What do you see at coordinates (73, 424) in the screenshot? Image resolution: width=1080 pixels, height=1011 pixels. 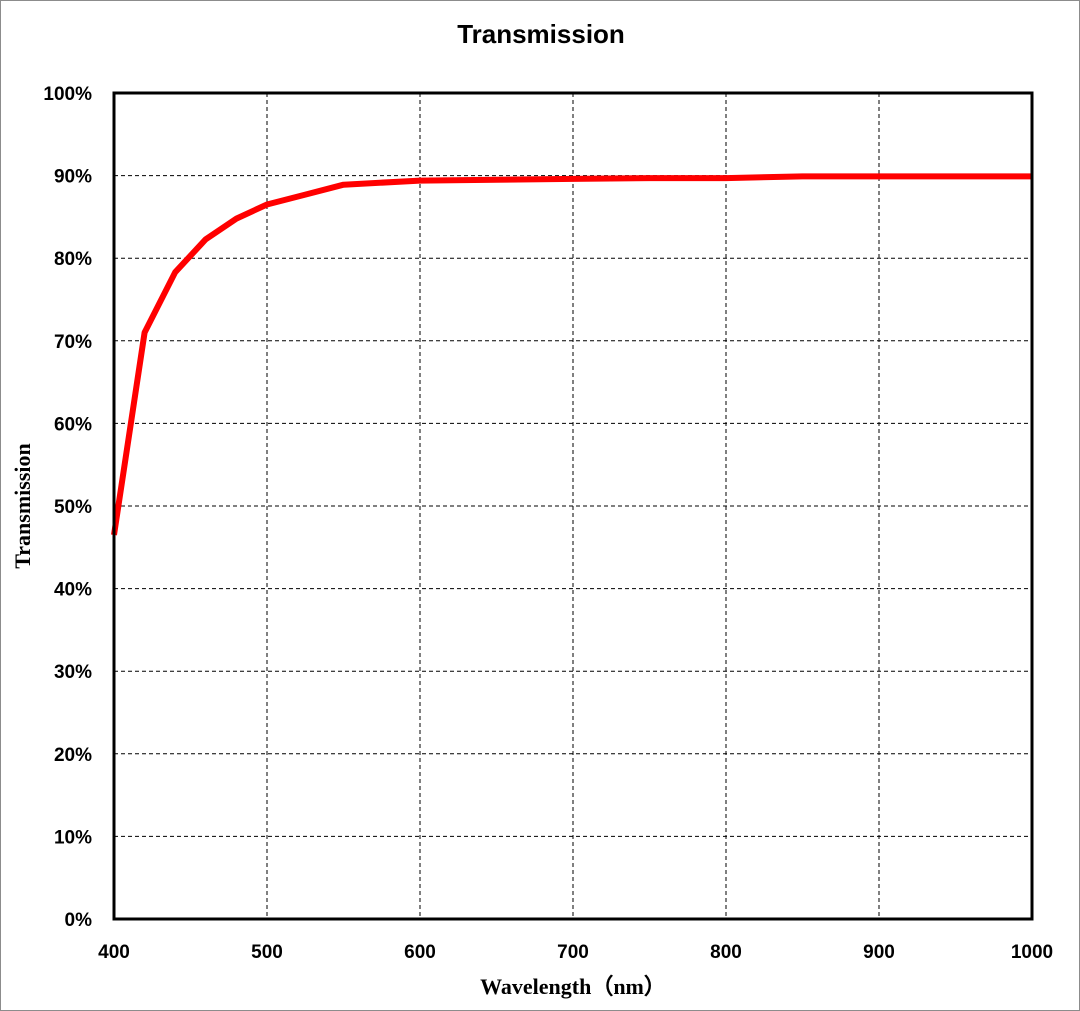 I see `y-tick-label: 60%` at bounding box center [73, 424].